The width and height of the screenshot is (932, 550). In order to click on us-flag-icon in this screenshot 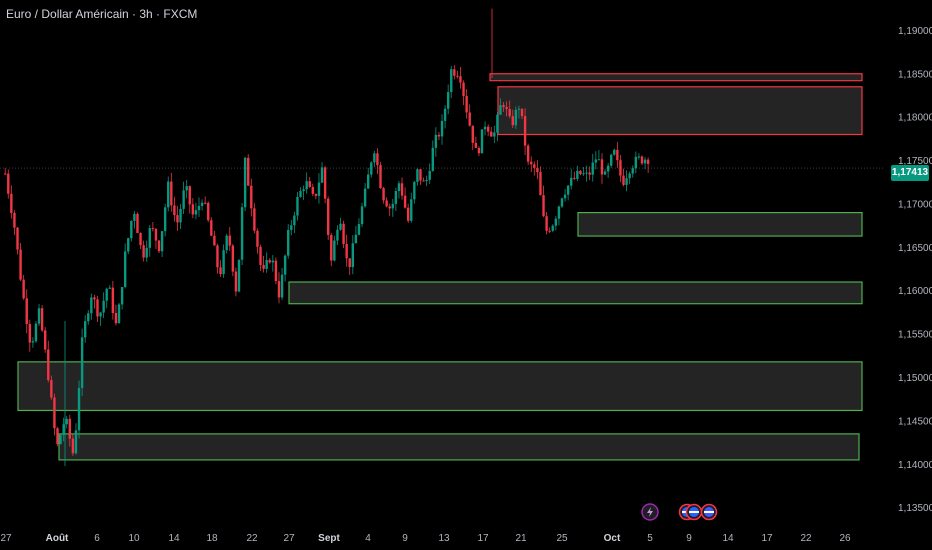, I will do `click(709, 512)`.